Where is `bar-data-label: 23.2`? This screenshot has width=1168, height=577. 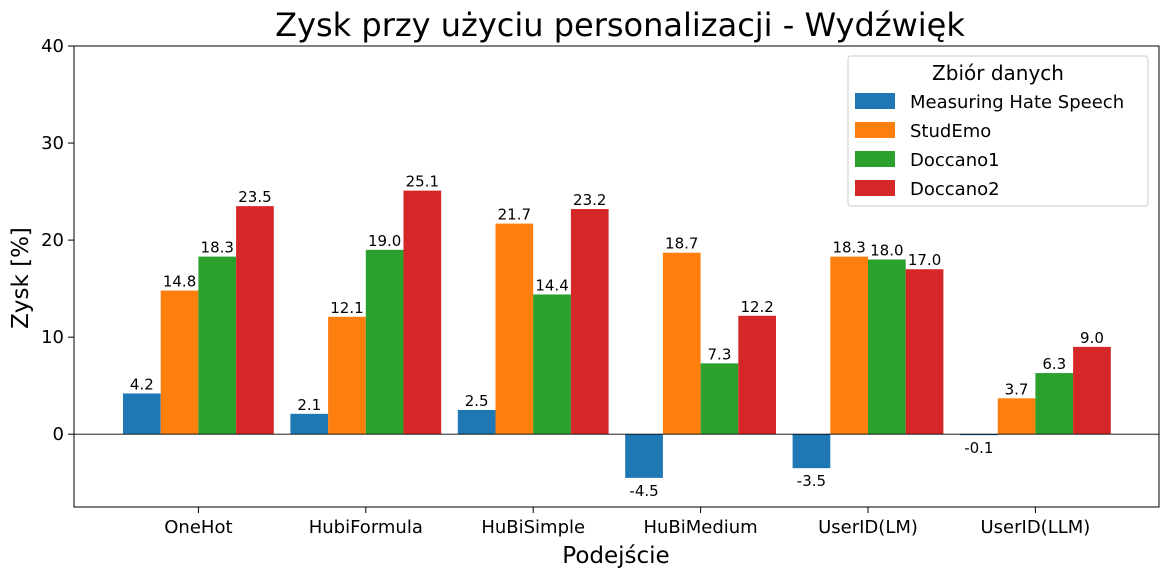
bar-data-label: 23.2 is located at coordinates (589, 200).